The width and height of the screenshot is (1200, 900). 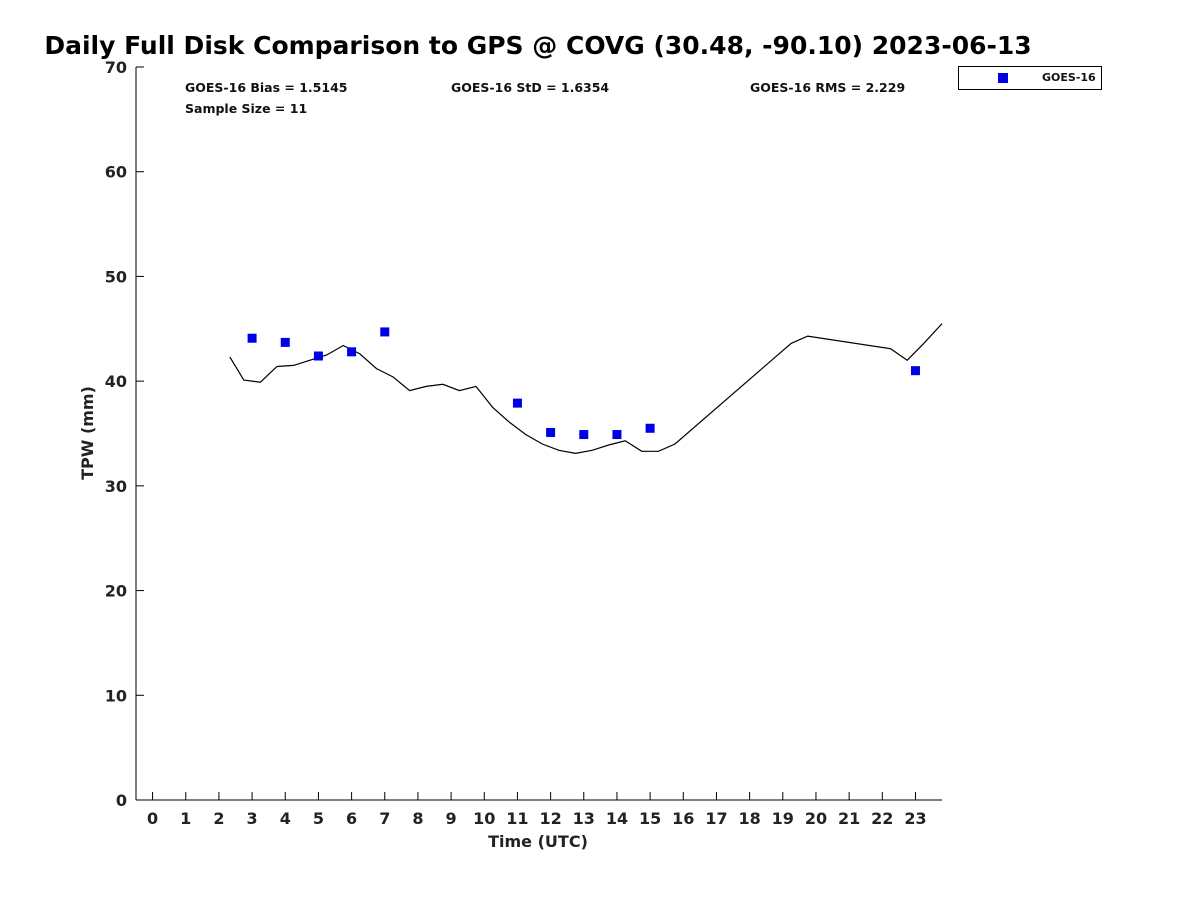 I want to click on x-tick-label: 1, so click(x=185, y=818).